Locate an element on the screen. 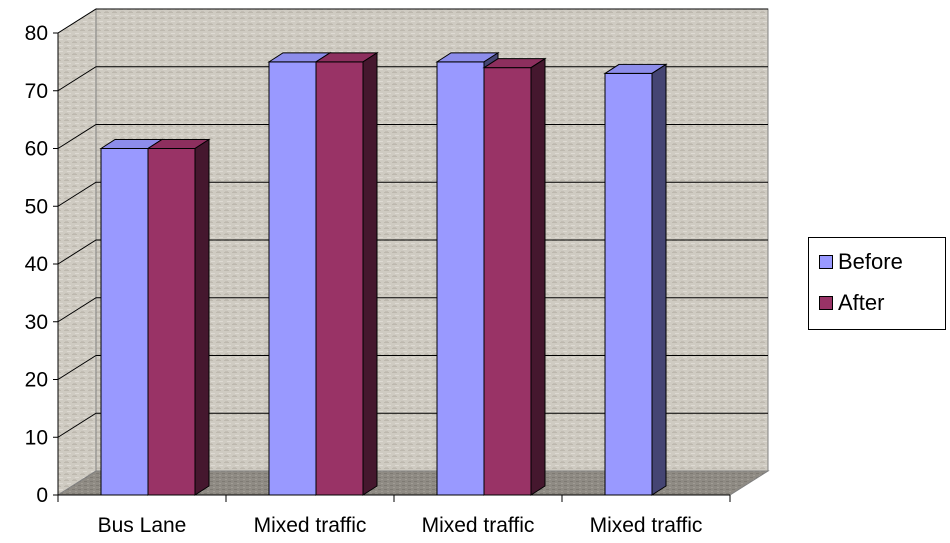 The width and height of the screenshot is (950, 543). legend-label-after: After is located at coordinates (861, 302).